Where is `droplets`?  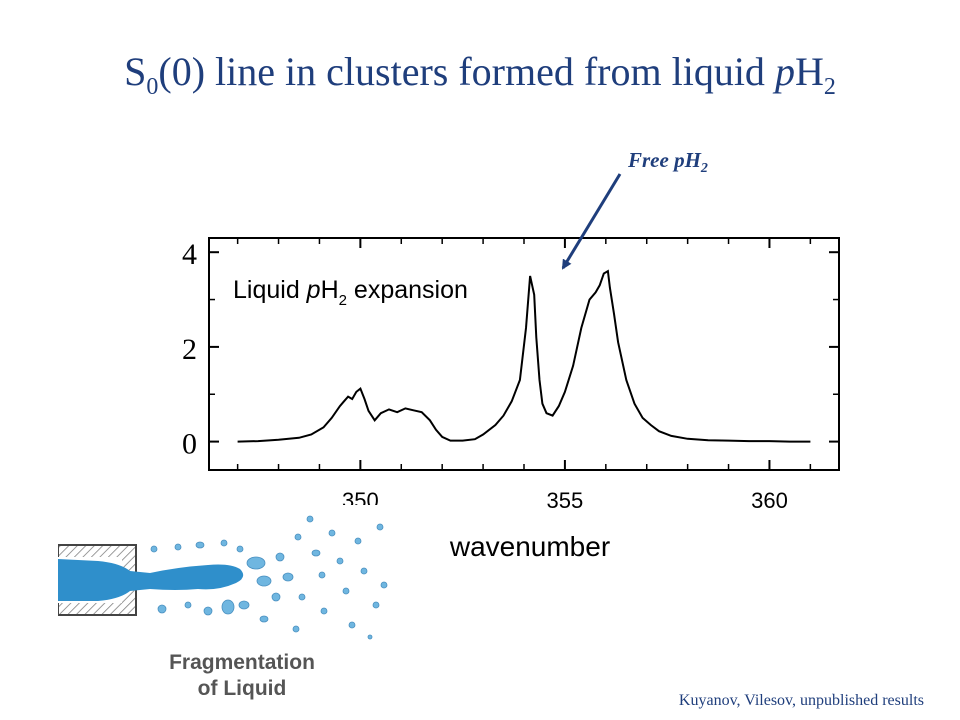 droplets is located at coordinates (269, 577).